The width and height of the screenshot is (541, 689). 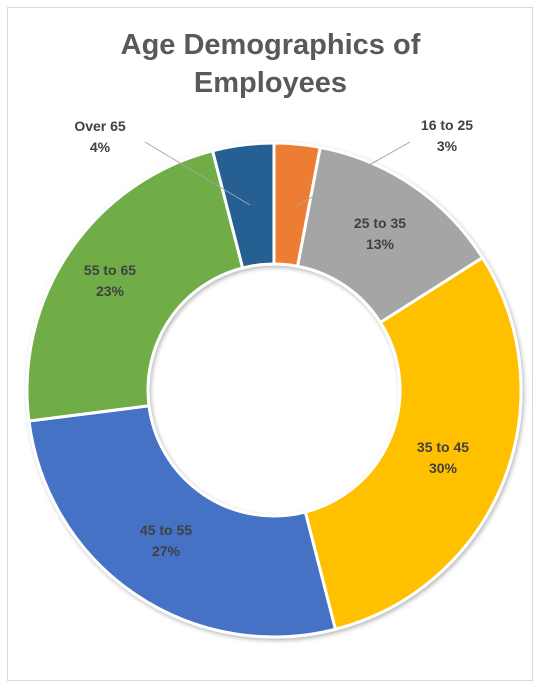 What do you see at coordinates (100, 147) in the screenshot?
I see `data-value-over-65: 4%` at bounding box center [100, 147].